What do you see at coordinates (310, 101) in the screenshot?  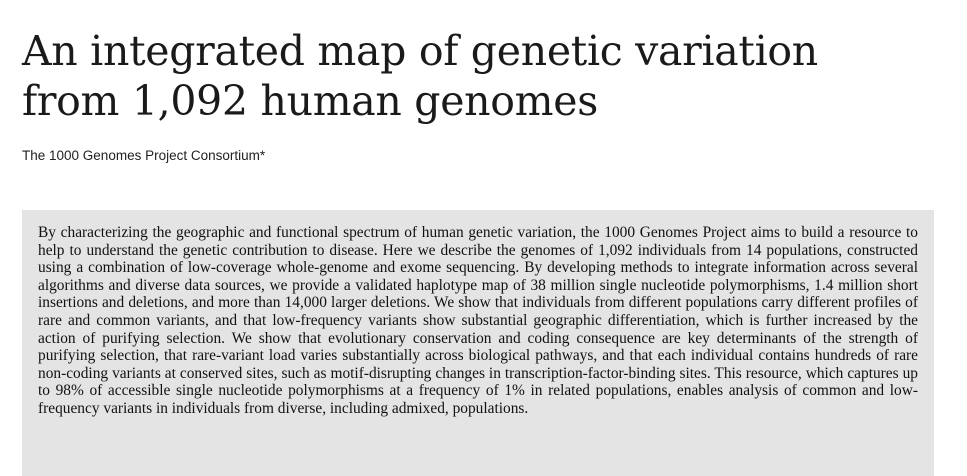 I see `article-title-line-2: from 1,092 human genomes` at bounding box center [310, 101].